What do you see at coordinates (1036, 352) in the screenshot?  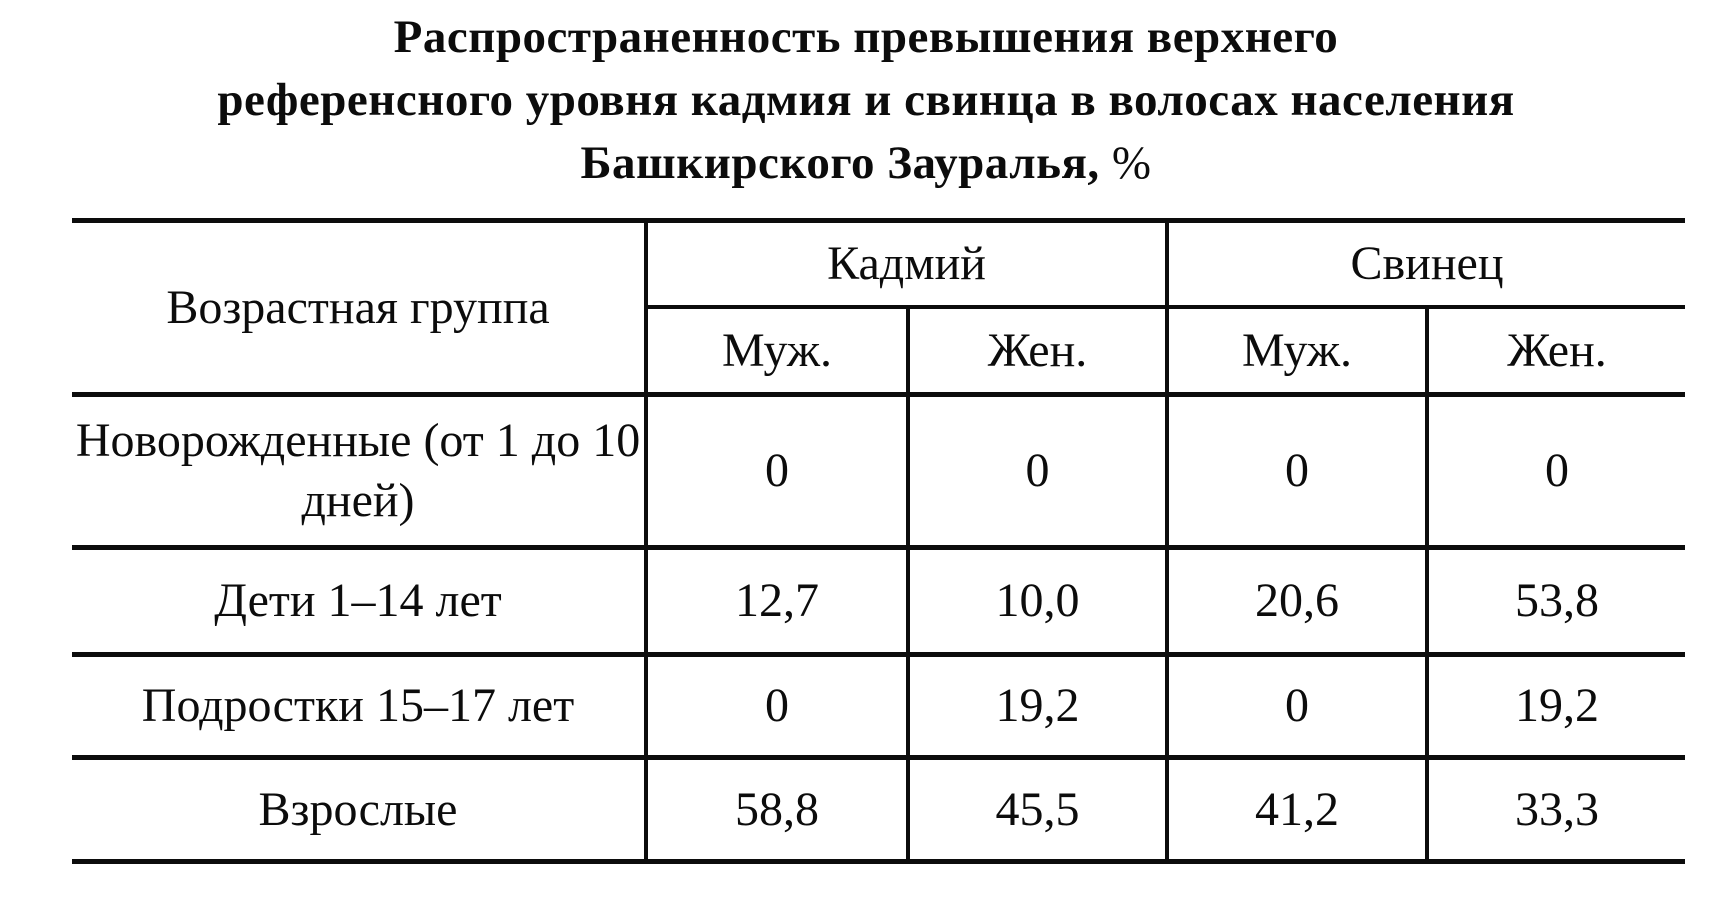 I see `column-header-cadmium-female: Жен.` at bounding box center [1036, 352].